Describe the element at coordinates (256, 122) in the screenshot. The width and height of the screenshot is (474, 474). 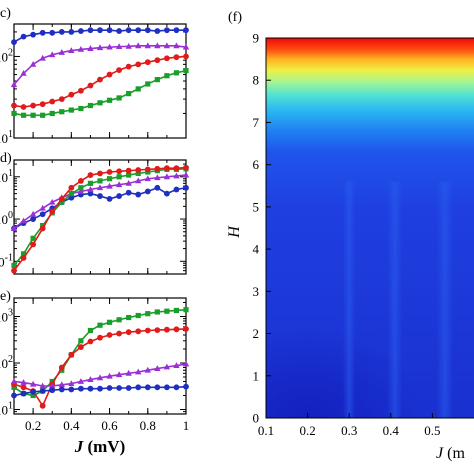
I see `heatmap-y-tick-label: 7` at that location.